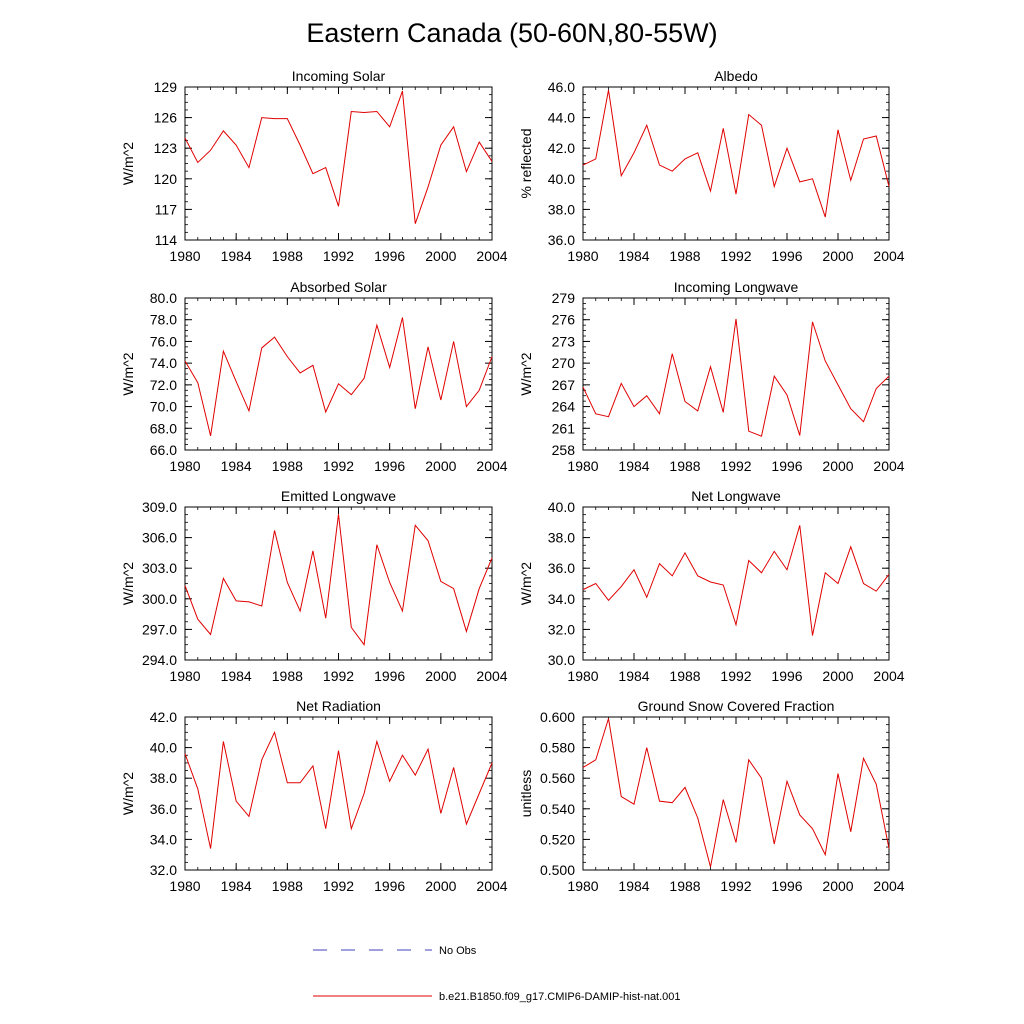  What do you see at coordinates (633, 466) in the screenshot?
I see `x-tick-label-incoming-longwave: 1984` at bounding box center [633, 466].